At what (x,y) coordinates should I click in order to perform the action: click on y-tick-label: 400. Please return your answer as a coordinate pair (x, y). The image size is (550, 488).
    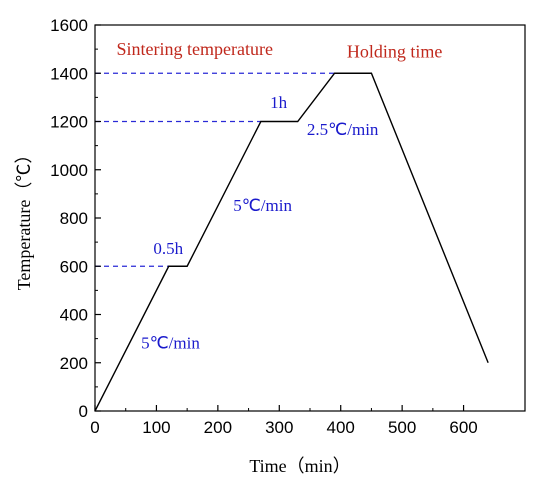
    Looking at the image, I should click on (74, 315).